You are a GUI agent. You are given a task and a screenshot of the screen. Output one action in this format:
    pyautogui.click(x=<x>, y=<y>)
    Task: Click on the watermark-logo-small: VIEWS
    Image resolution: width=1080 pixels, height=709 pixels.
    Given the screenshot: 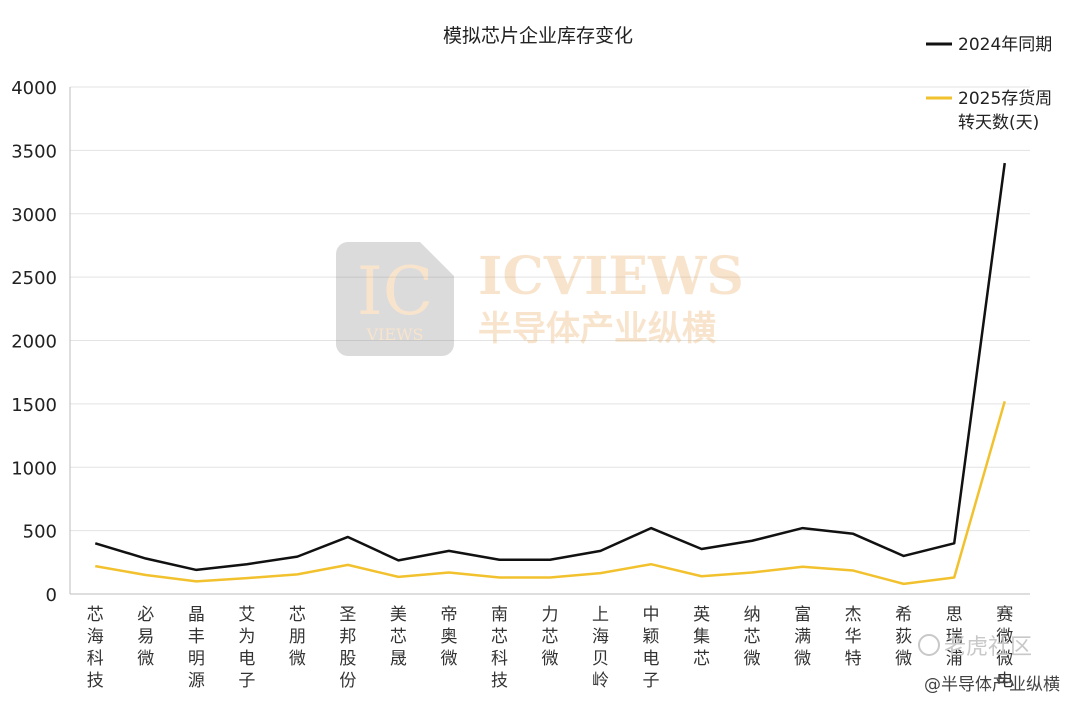 What is the action you would take?
    pyautogui.click(x=395, y=334)
    